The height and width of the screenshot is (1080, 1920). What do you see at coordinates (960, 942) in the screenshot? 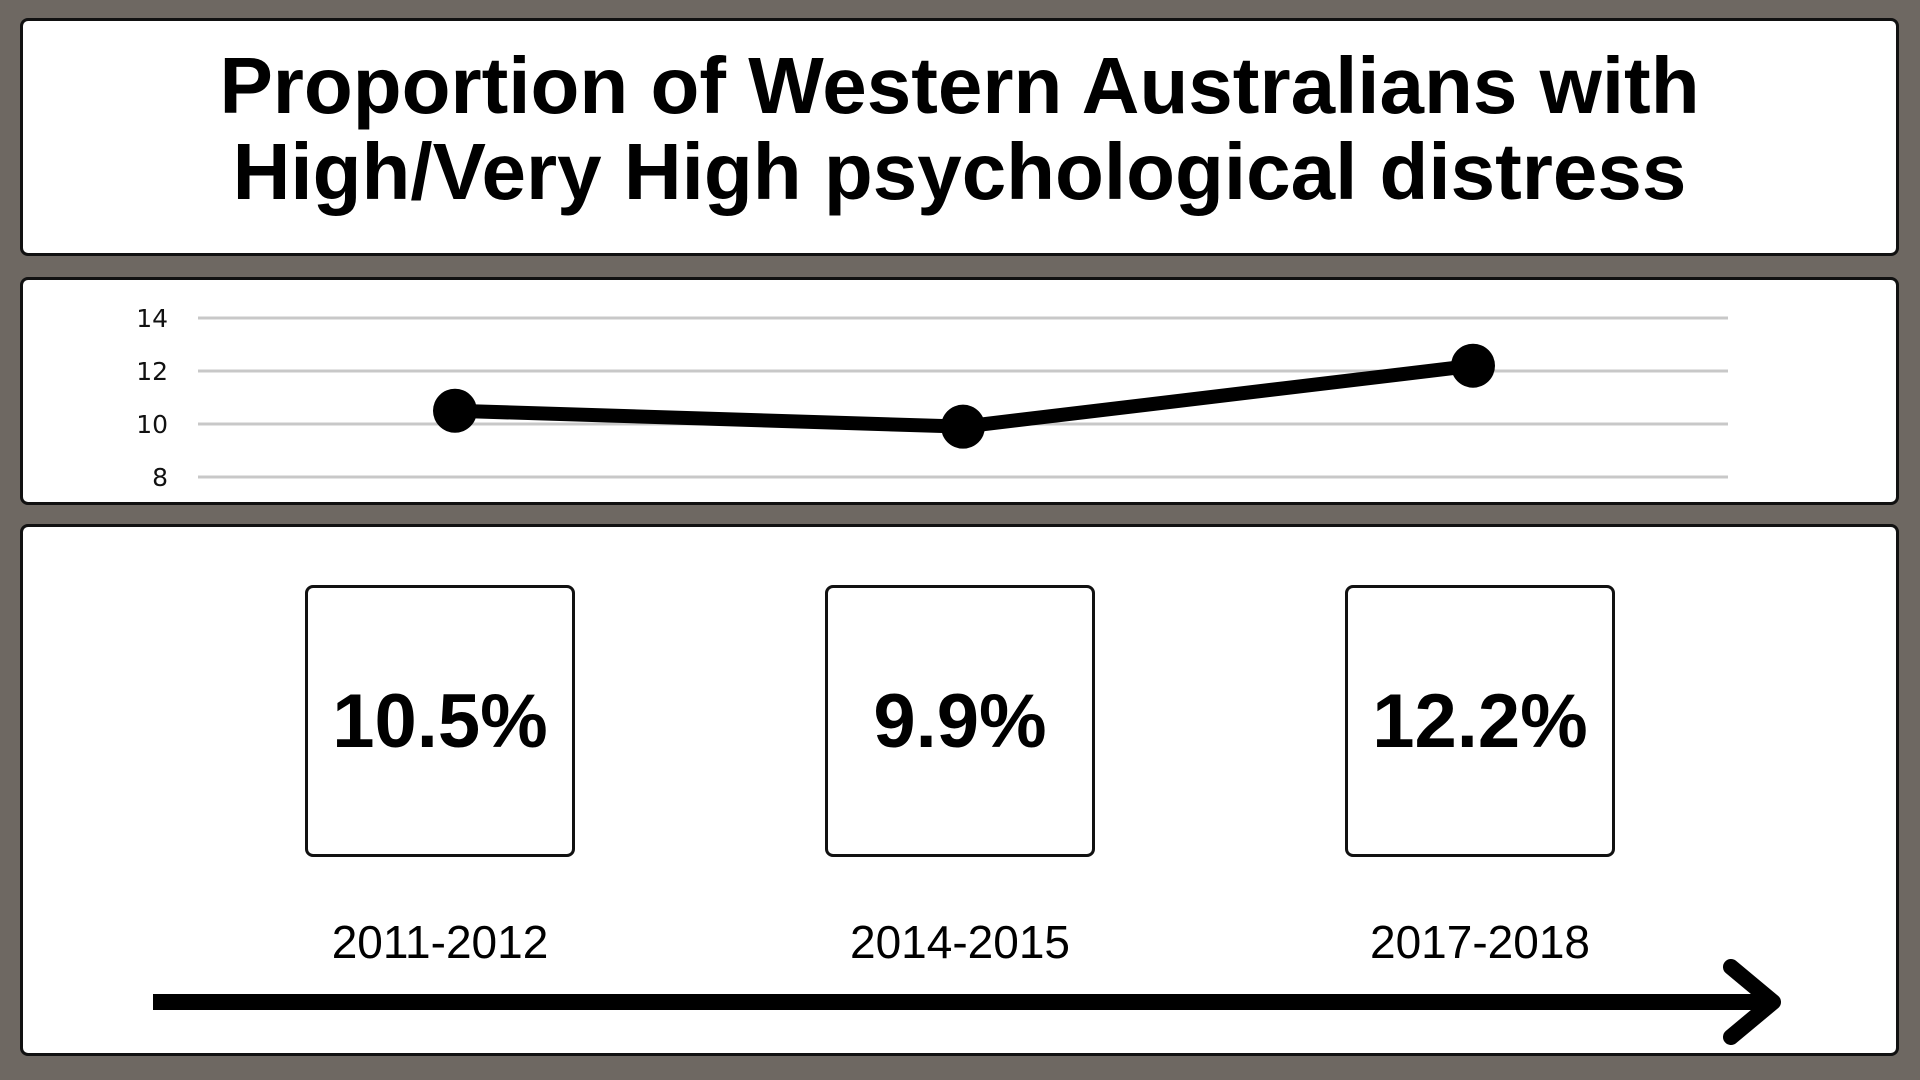
I see `period-label: 2014-2015` at bounding box center [960, 942].